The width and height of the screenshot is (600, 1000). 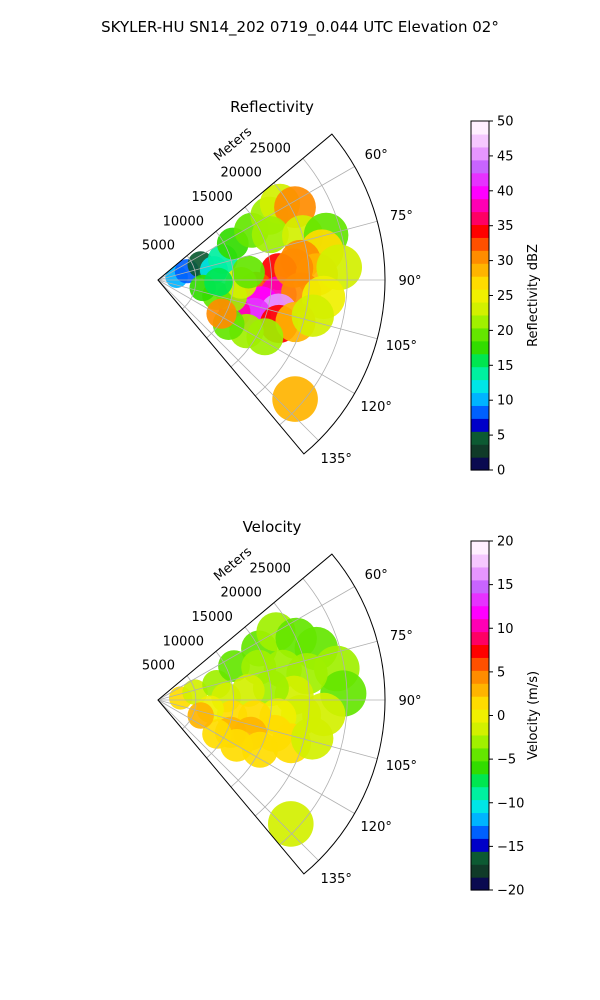 I want to click on theta-tick-label: 120°, so click(x=376, y=827).